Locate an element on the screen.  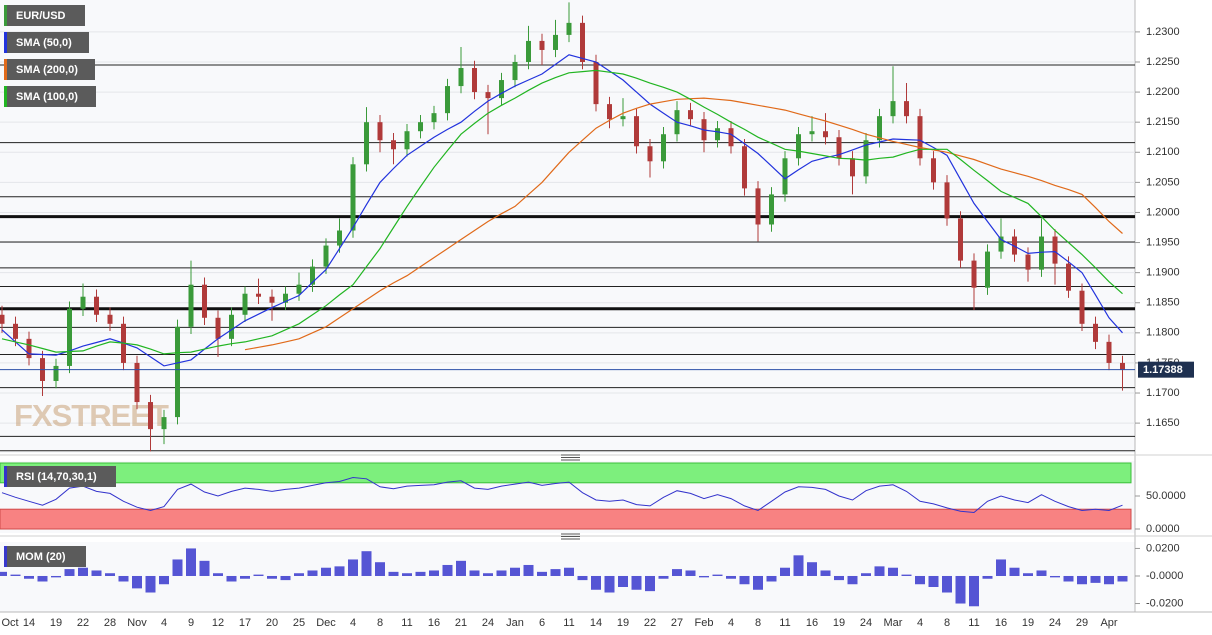
legend-label: SMA (100,0) is located at coordinates (47, 97).